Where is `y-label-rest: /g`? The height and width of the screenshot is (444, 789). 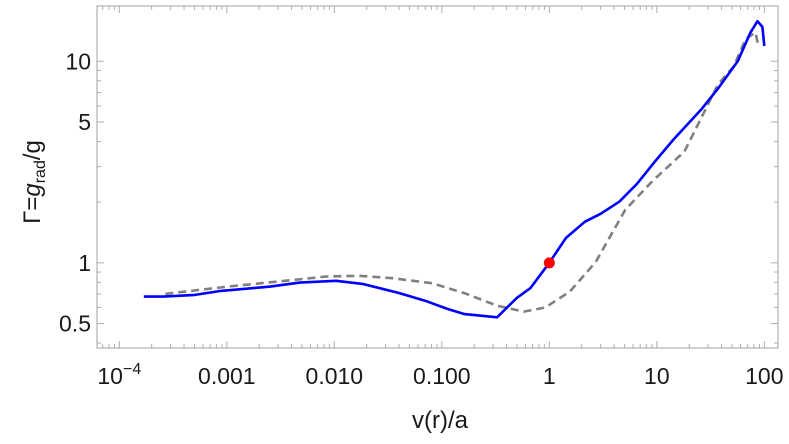 y-label-rest: /g is located at coordinates (32, 150).